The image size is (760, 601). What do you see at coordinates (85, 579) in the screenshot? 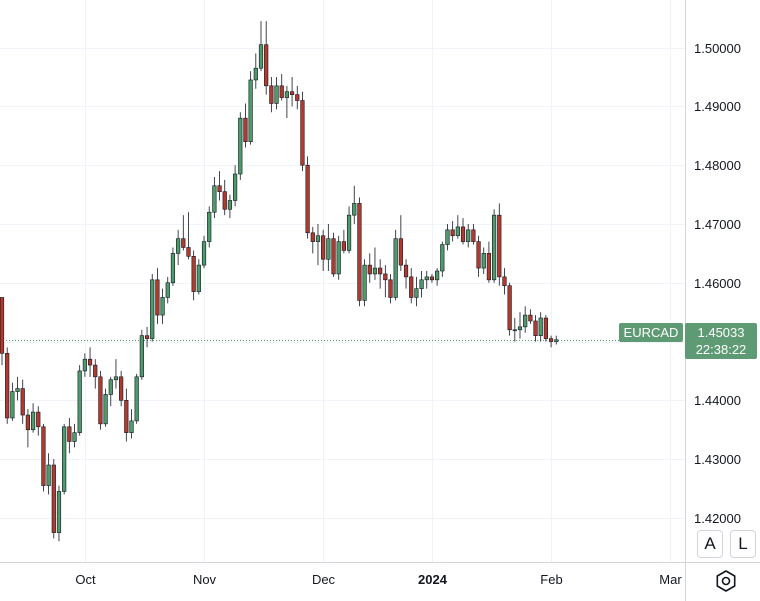
I see `time-tick-label: Oct` at bounding box center [85, 579].